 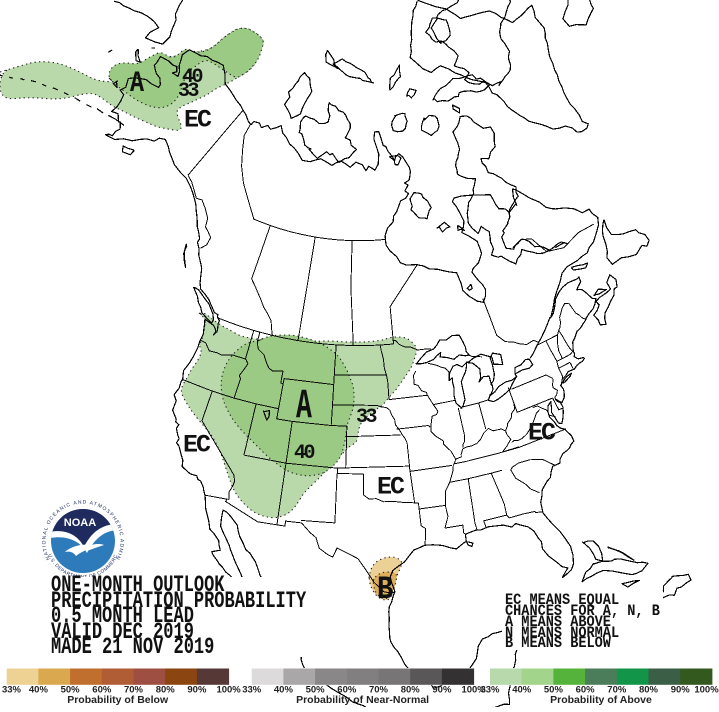 I want to click on svg-text: Probability of Near-Normal, so click(x=362, y=700).